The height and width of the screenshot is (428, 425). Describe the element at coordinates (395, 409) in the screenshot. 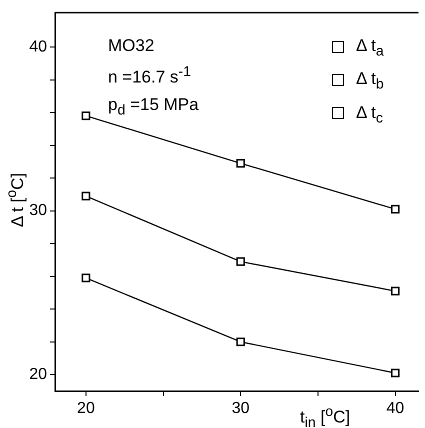

I see `x-tick-label: 40` at that location.